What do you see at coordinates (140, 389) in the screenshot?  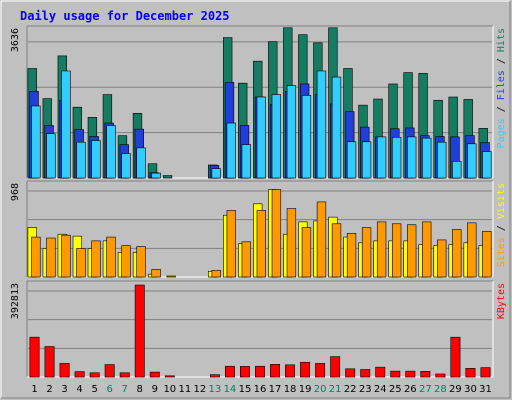 I see `x-tick-label-day-8: 8` at bounding box center [140, 389].